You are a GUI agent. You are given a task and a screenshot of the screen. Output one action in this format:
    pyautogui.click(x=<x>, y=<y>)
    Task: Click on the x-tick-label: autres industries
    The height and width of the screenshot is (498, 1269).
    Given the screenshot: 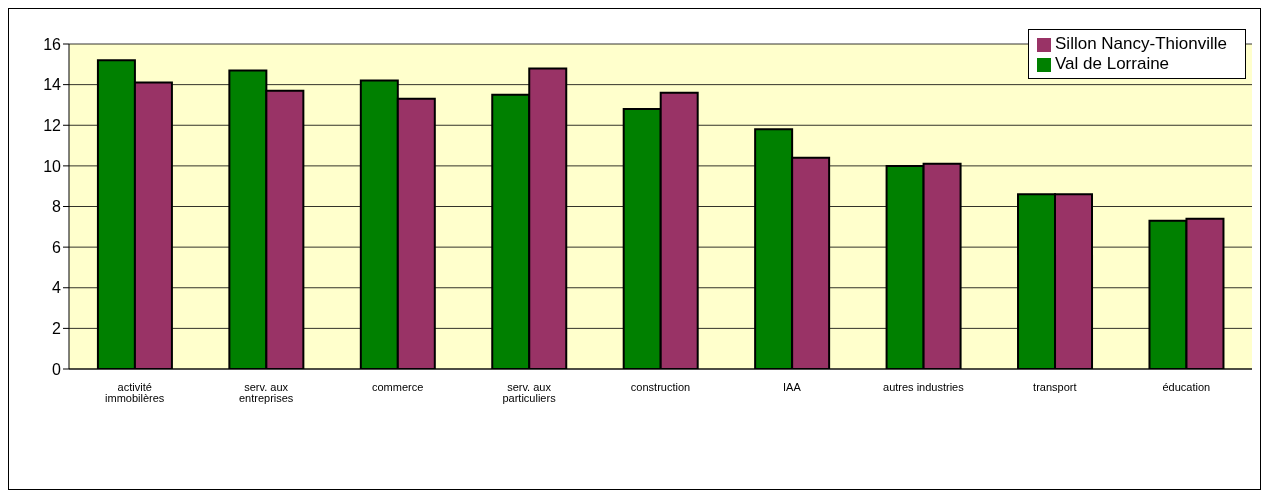 What is the action you would take?
    pyautogui.click(x=924, y=386)
    